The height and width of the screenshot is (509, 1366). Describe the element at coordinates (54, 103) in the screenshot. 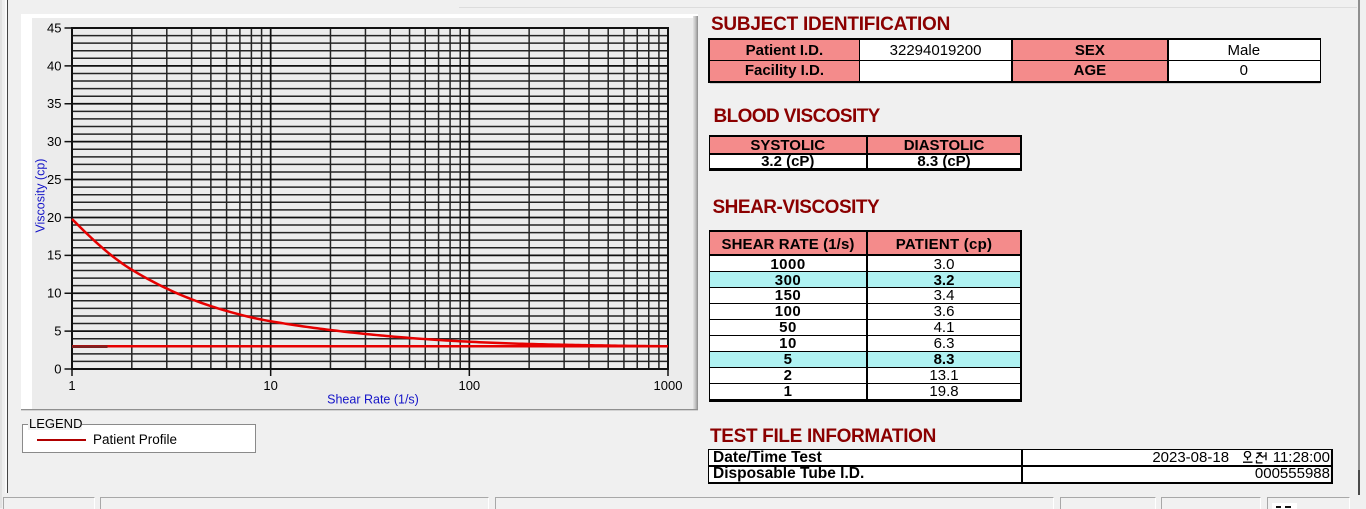

I see `svg-text: 35` at that location.